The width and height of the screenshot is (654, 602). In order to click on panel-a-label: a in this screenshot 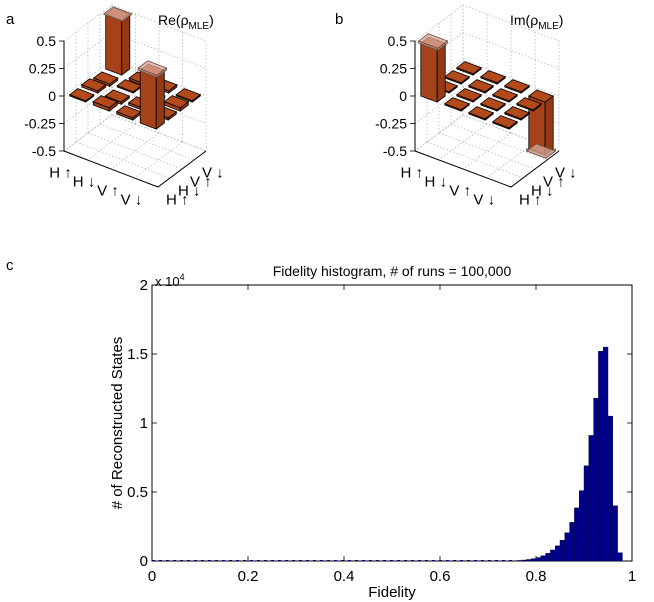, I will do `click(10, 19)`.